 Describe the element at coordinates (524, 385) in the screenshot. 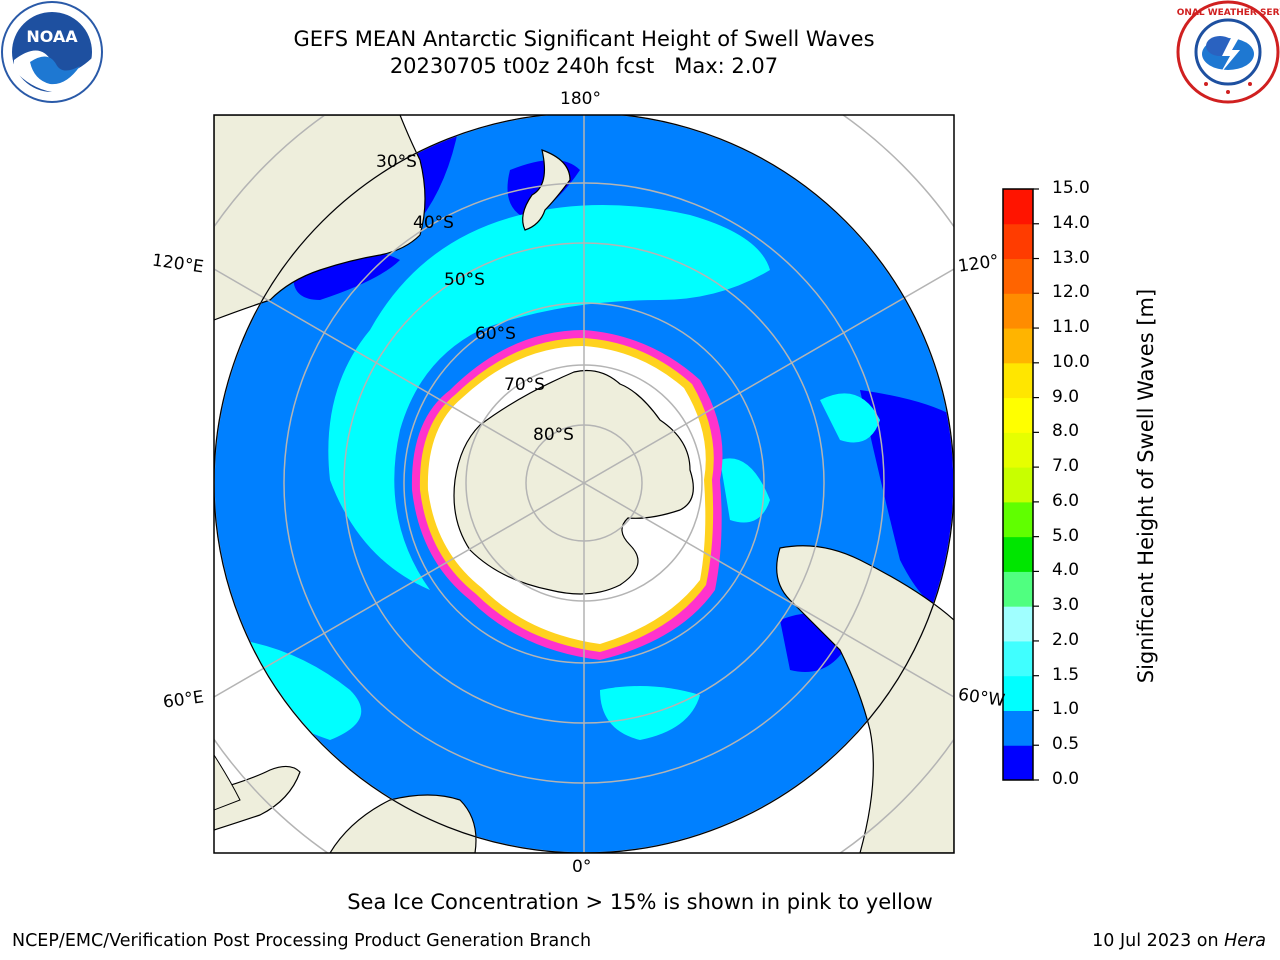

I see `lat-label-70s: 70°S` at that location.